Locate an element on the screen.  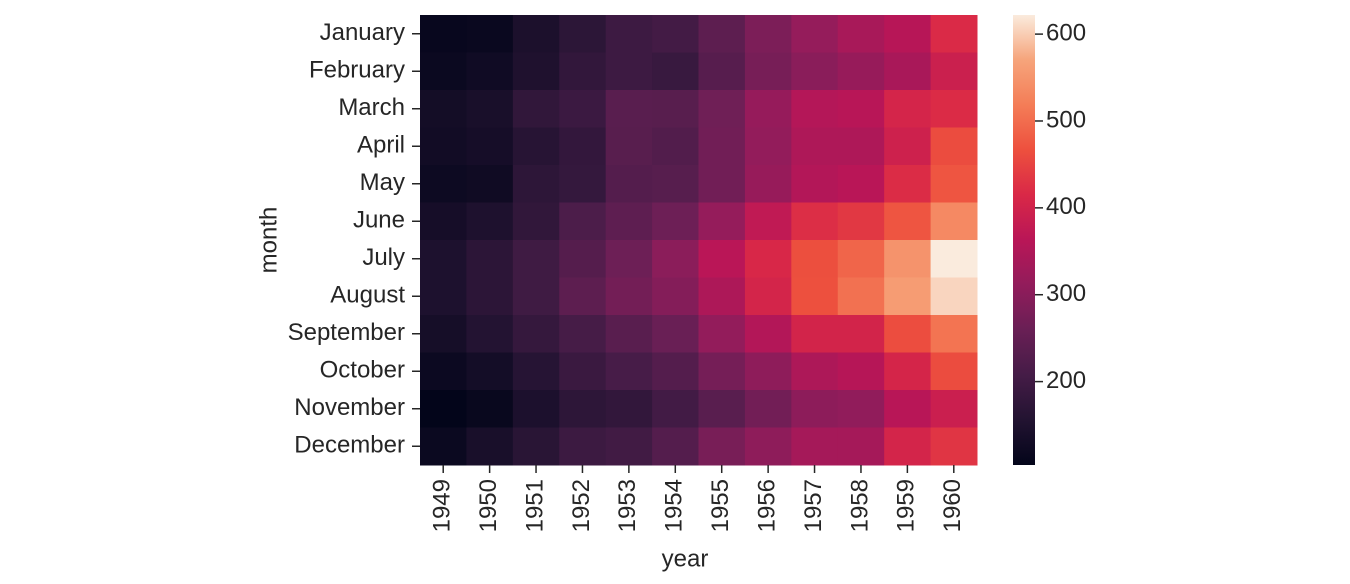
x-tick-label: 1953 is located at coordinates (627, 505).